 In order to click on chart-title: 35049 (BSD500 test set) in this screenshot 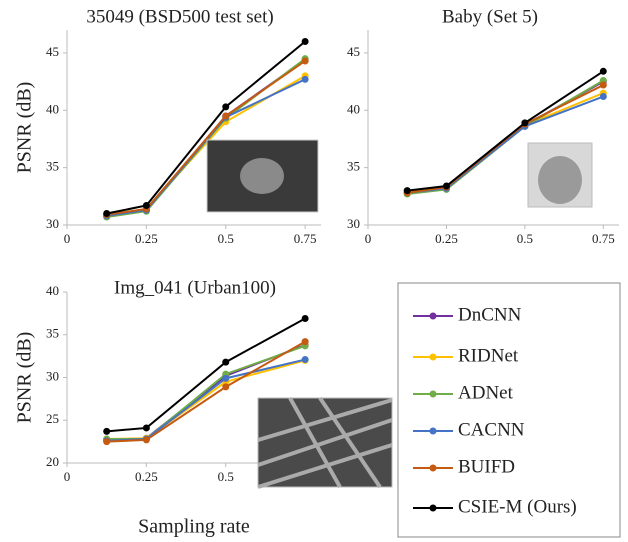, I will do `click(179, 16)`.